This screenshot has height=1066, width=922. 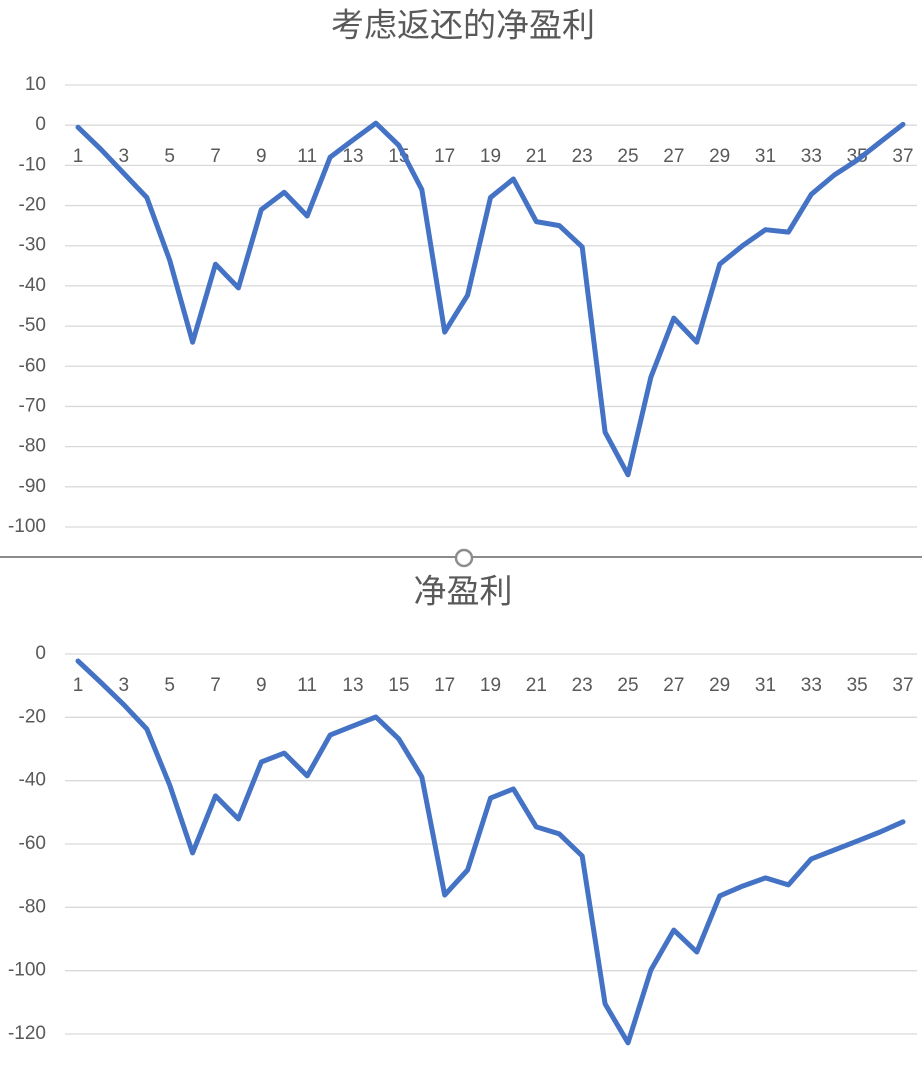 I want to click on y-tick-label: -90, so click(x=32, y=486).